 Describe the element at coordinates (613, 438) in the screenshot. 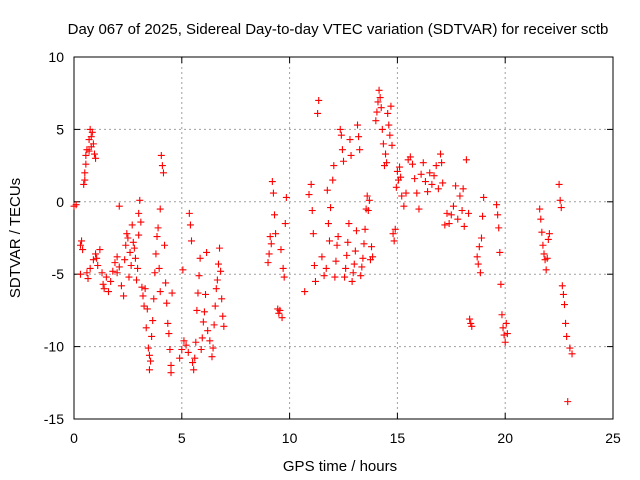

I see `x-tick-label: 25` at that location.